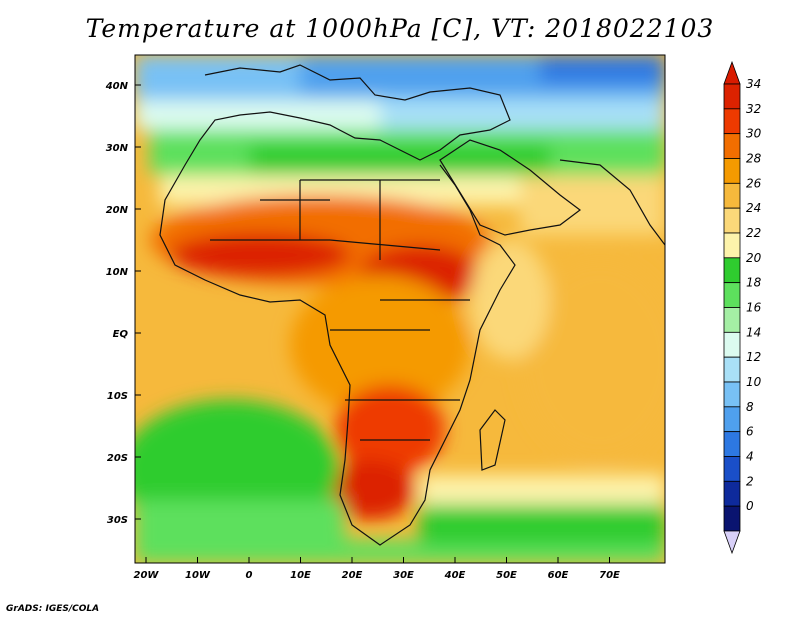 This screenshot has width=800, height=618. Describe the element at coordinates (123, 303) in the screenshot. I see `latitude-axis: 40N 30N 20N 10N EQ 10S 20S 30S` at that location.